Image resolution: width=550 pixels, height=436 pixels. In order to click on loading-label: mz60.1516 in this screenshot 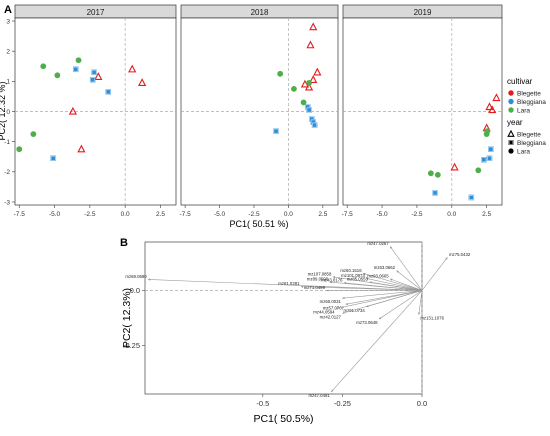, I will do `click(351, 270)`.